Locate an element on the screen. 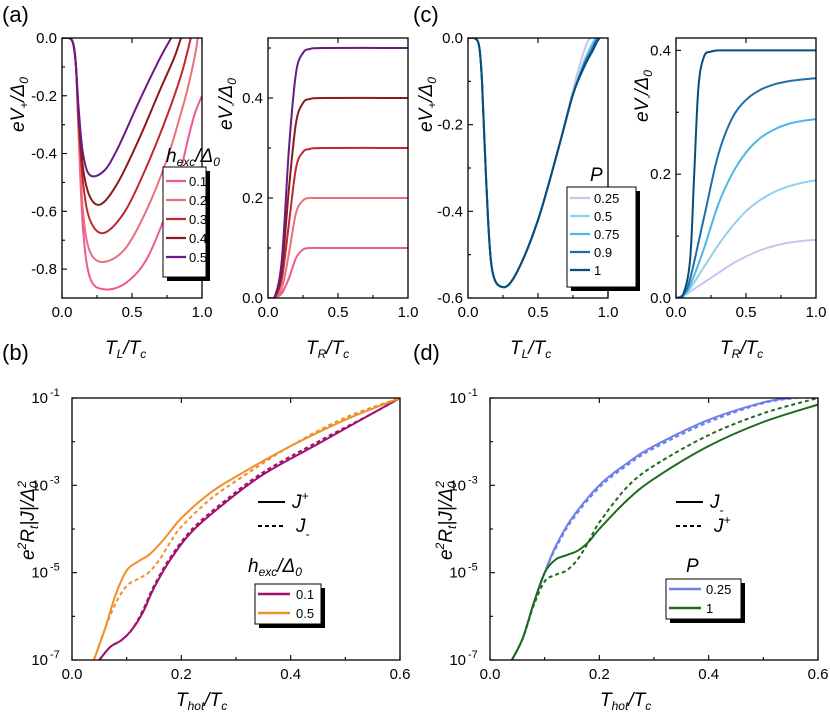 The width and height of the screenshot is (830, 724). ytick-label-a-left-0: 0.0 is located at coordinates (46, 38).